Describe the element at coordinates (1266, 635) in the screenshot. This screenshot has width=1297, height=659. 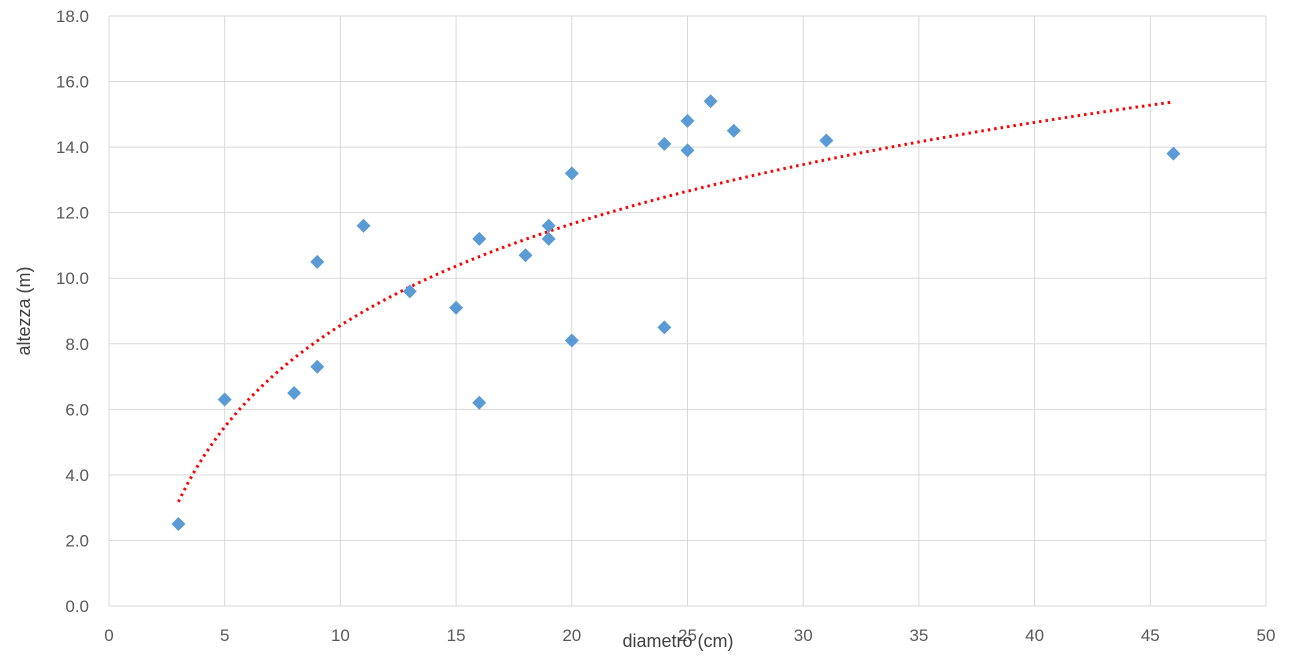
I see `x-tick-label-10: 50` at that location.